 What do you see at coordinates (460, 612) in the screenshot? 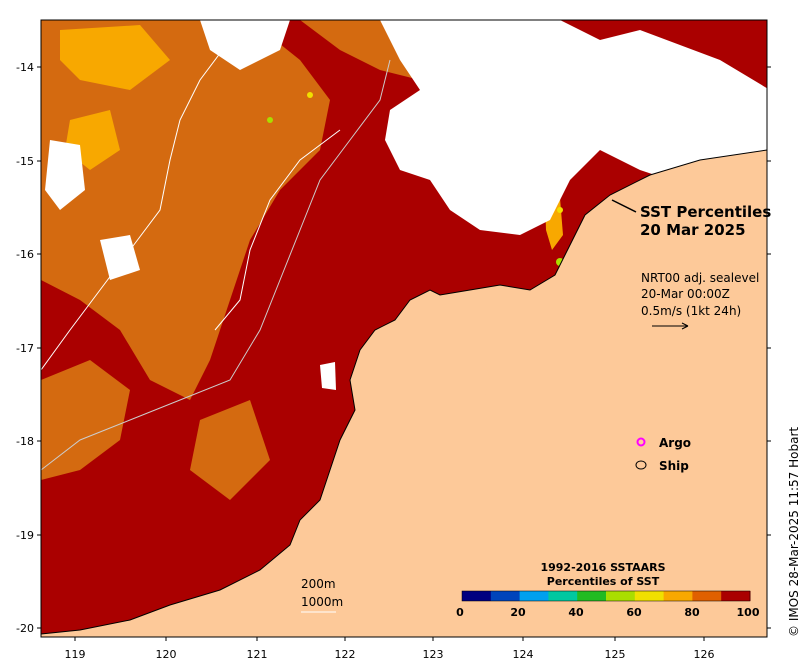
I see `colorbar-tick: 0` at bounding box center [460, 612].